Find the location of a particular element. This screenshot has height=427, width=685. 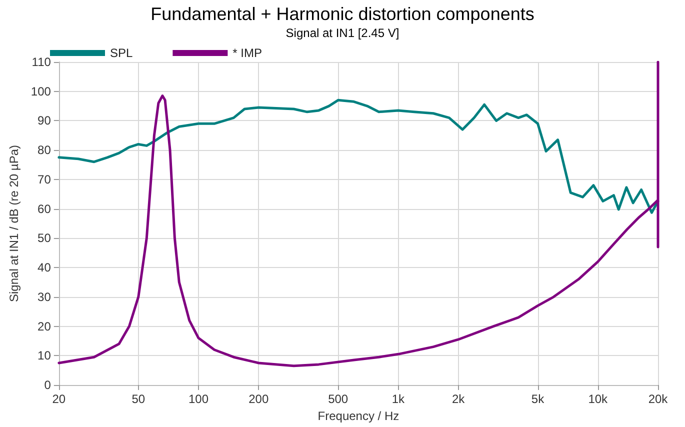

legend-label: SPL is located at coordinates (122, 53).